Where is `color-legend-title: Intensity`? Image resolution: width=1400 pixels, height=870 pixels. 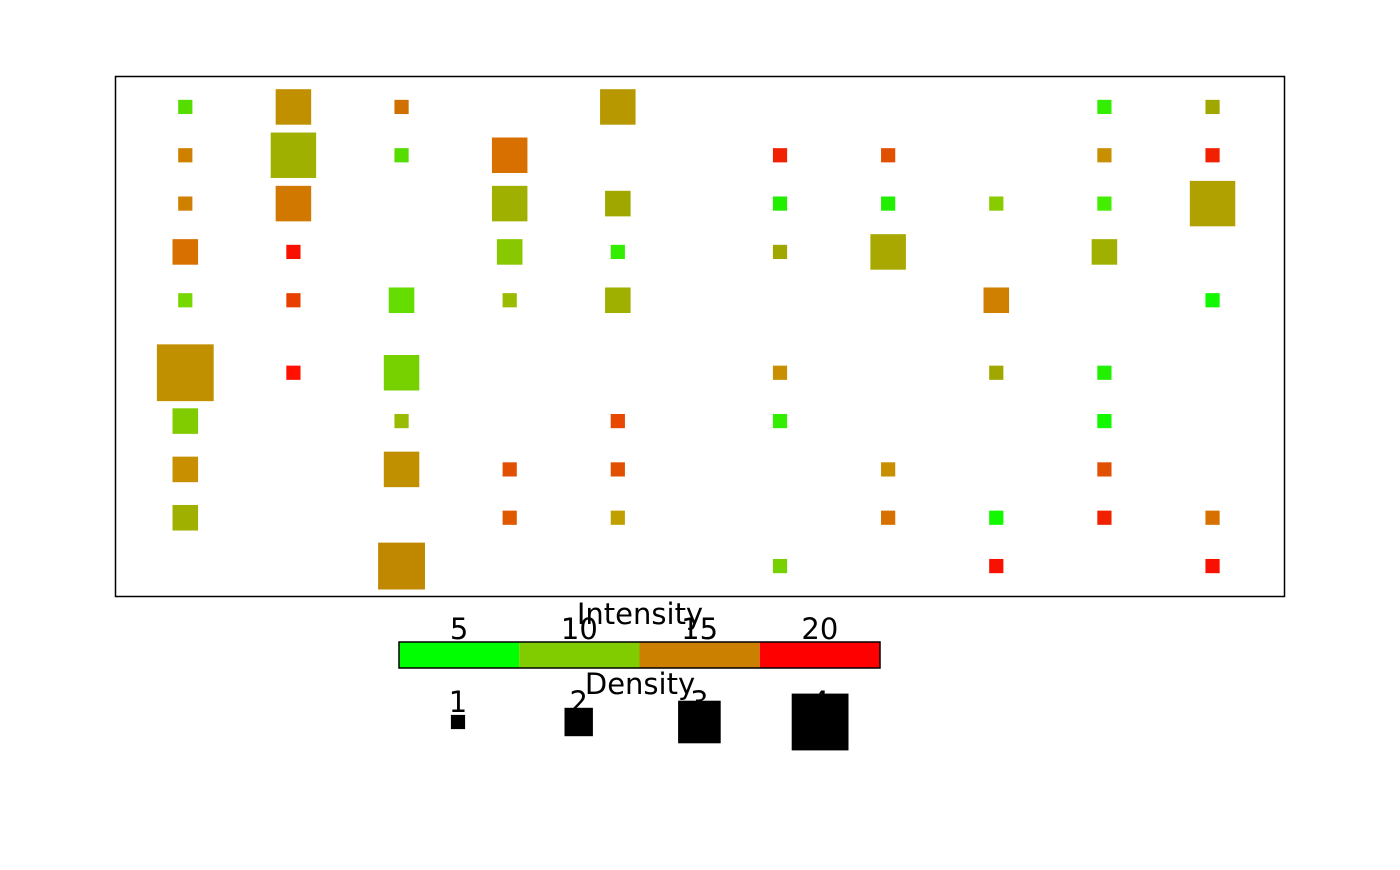 color-legend-title: Intensity is located at coordinates (640, 614).